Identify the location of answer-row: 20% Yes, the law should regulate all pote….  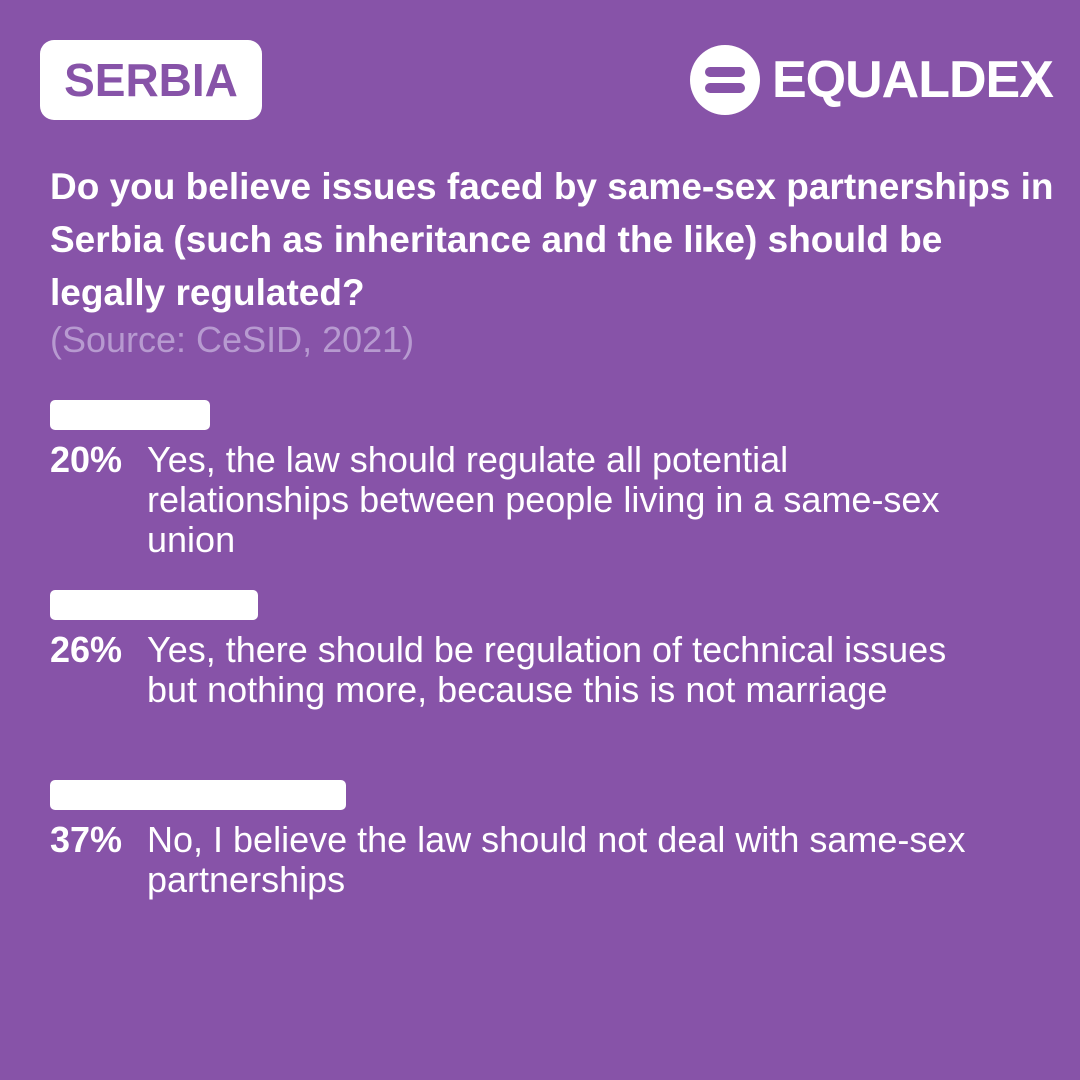
(550, 500).